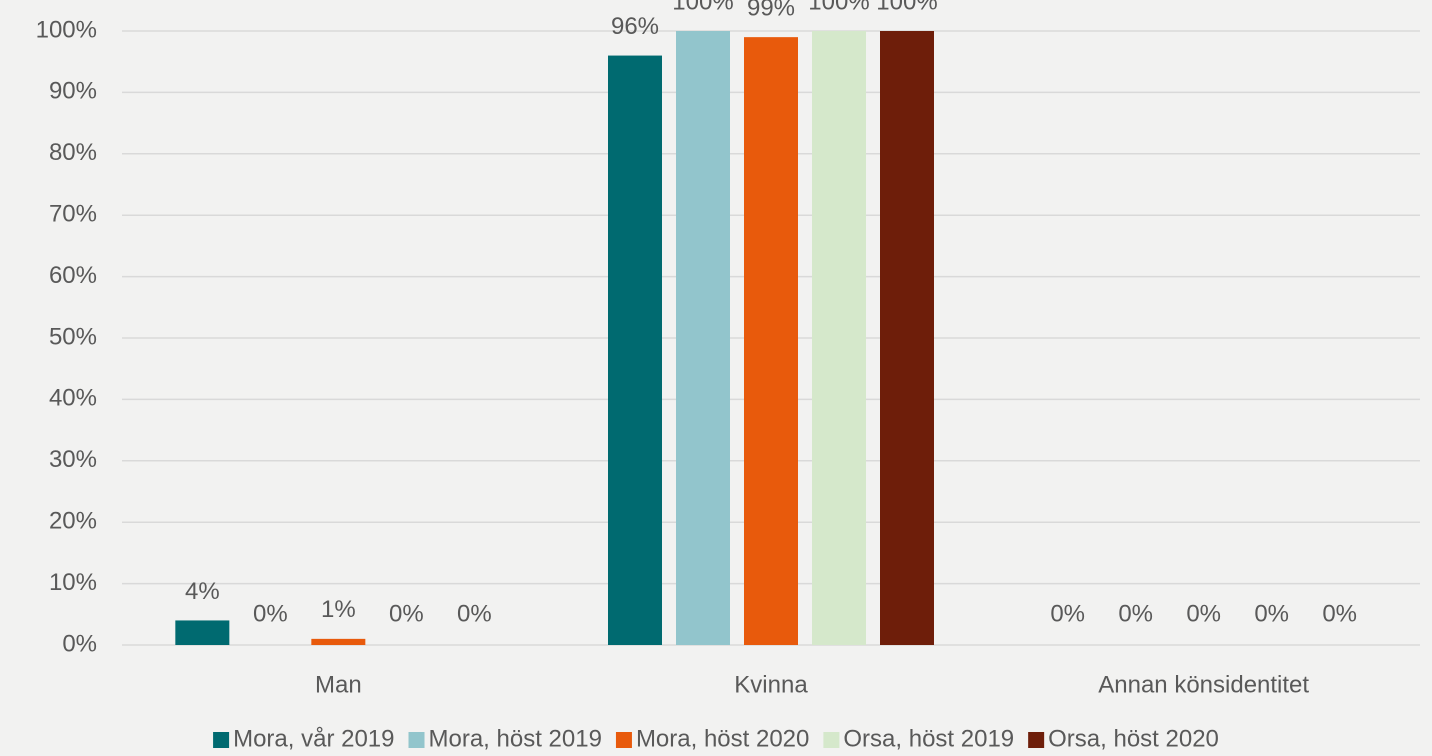  Describe the element at coordinates (79, 643) in the screenshot. I see `y-tick-label: 0%` at that location.